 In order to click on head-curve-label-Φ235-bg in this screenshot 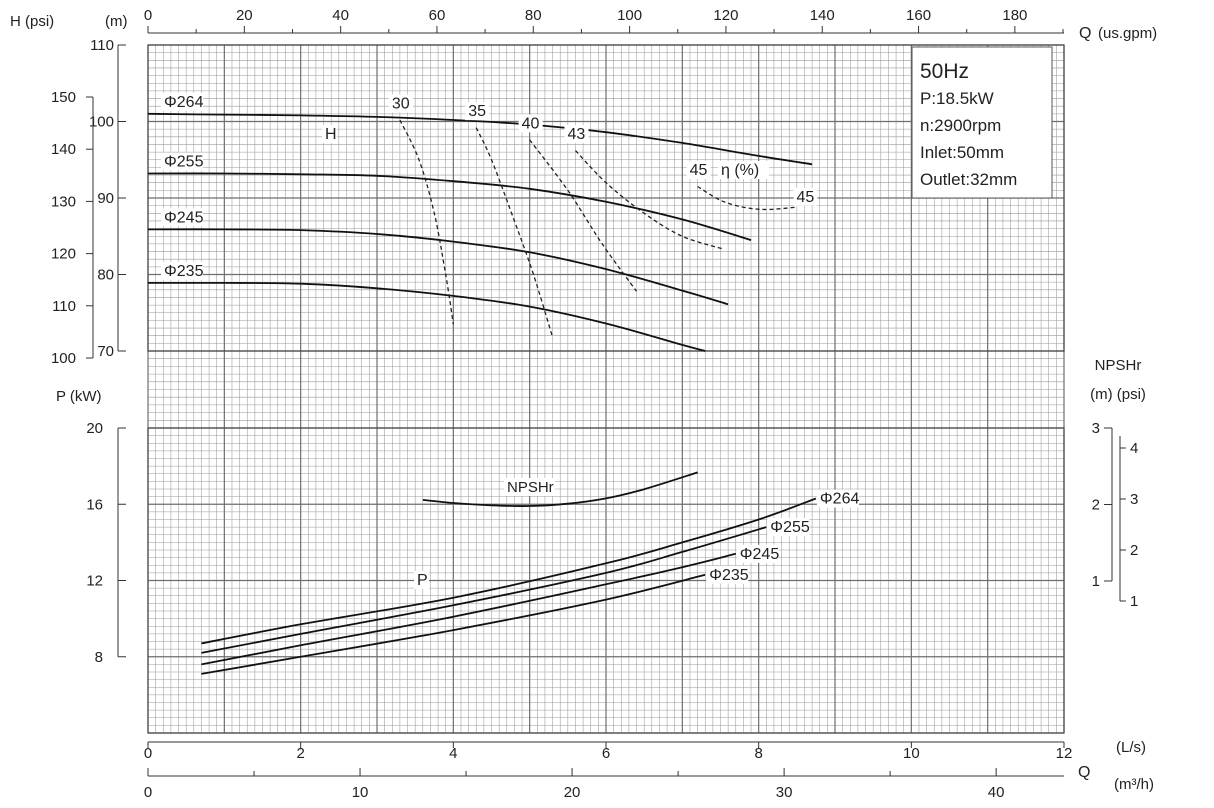, I will do `click(182, 270)`.